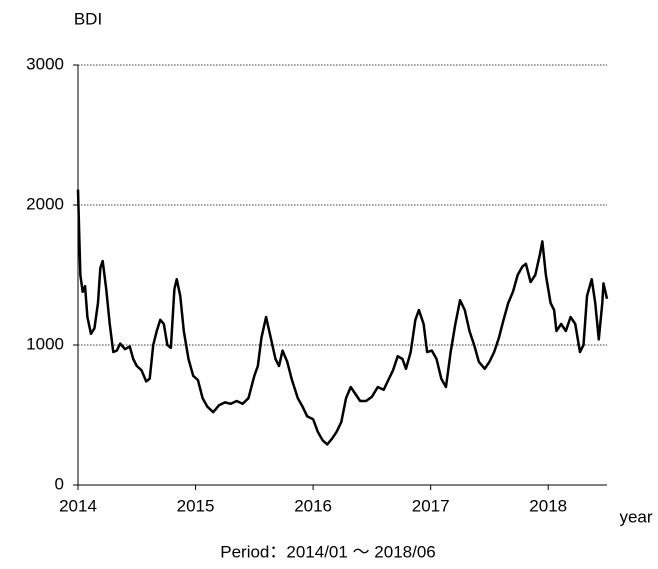 The width and height of the screenshot is (658, 569). What do you see at coordinates (431, 505) in the screenshot?
I see `x-tick-label: 2017` at bounding box center [431, 505].